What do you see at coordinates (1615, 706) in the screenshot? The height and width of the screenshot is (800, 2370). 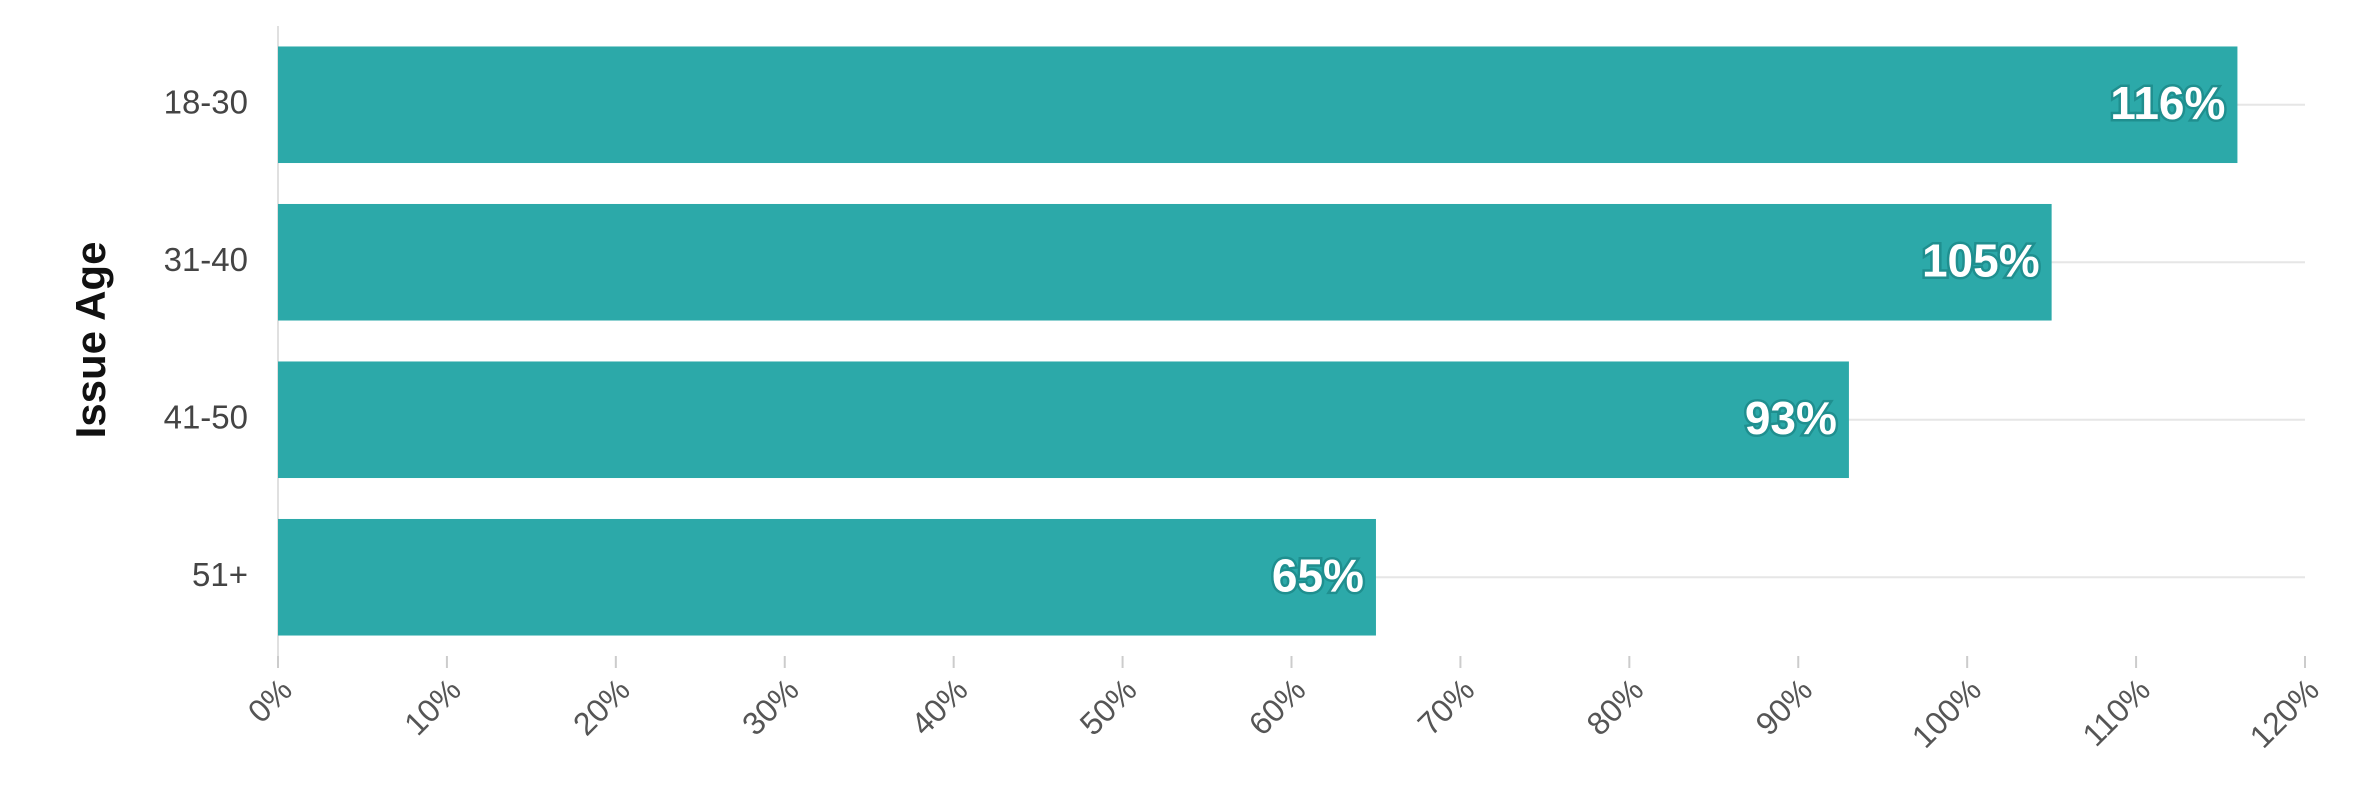 I see `x-tick-label: 80%` at bounding box center [1615, 706].